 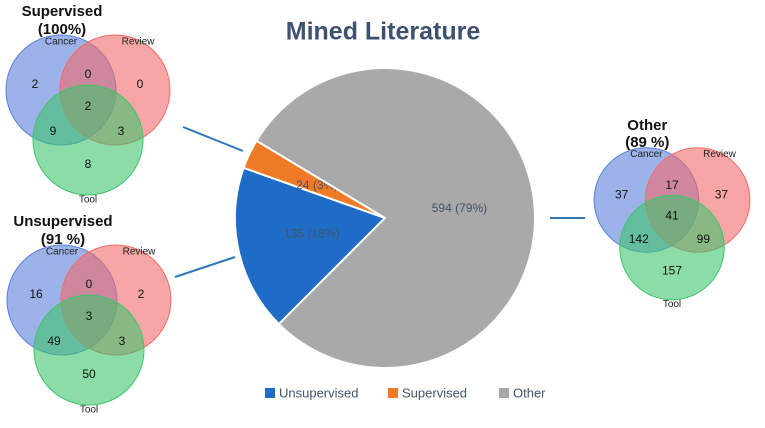 I want to click on region-count: 50, so click(x=89, y=374).